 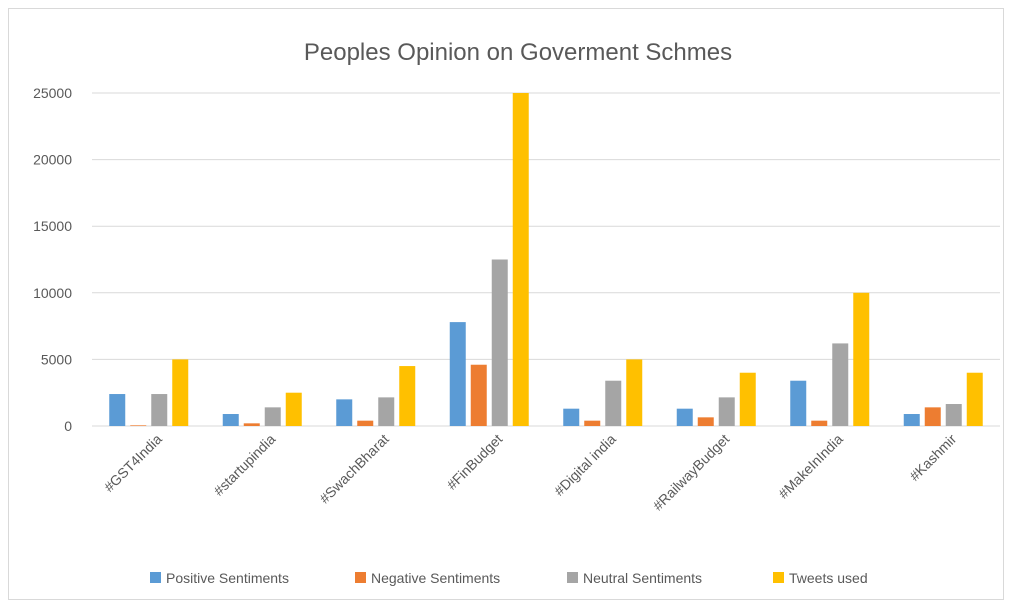 I want to click on legend-item: Negative Sentiments, so click(x=427, y=578).